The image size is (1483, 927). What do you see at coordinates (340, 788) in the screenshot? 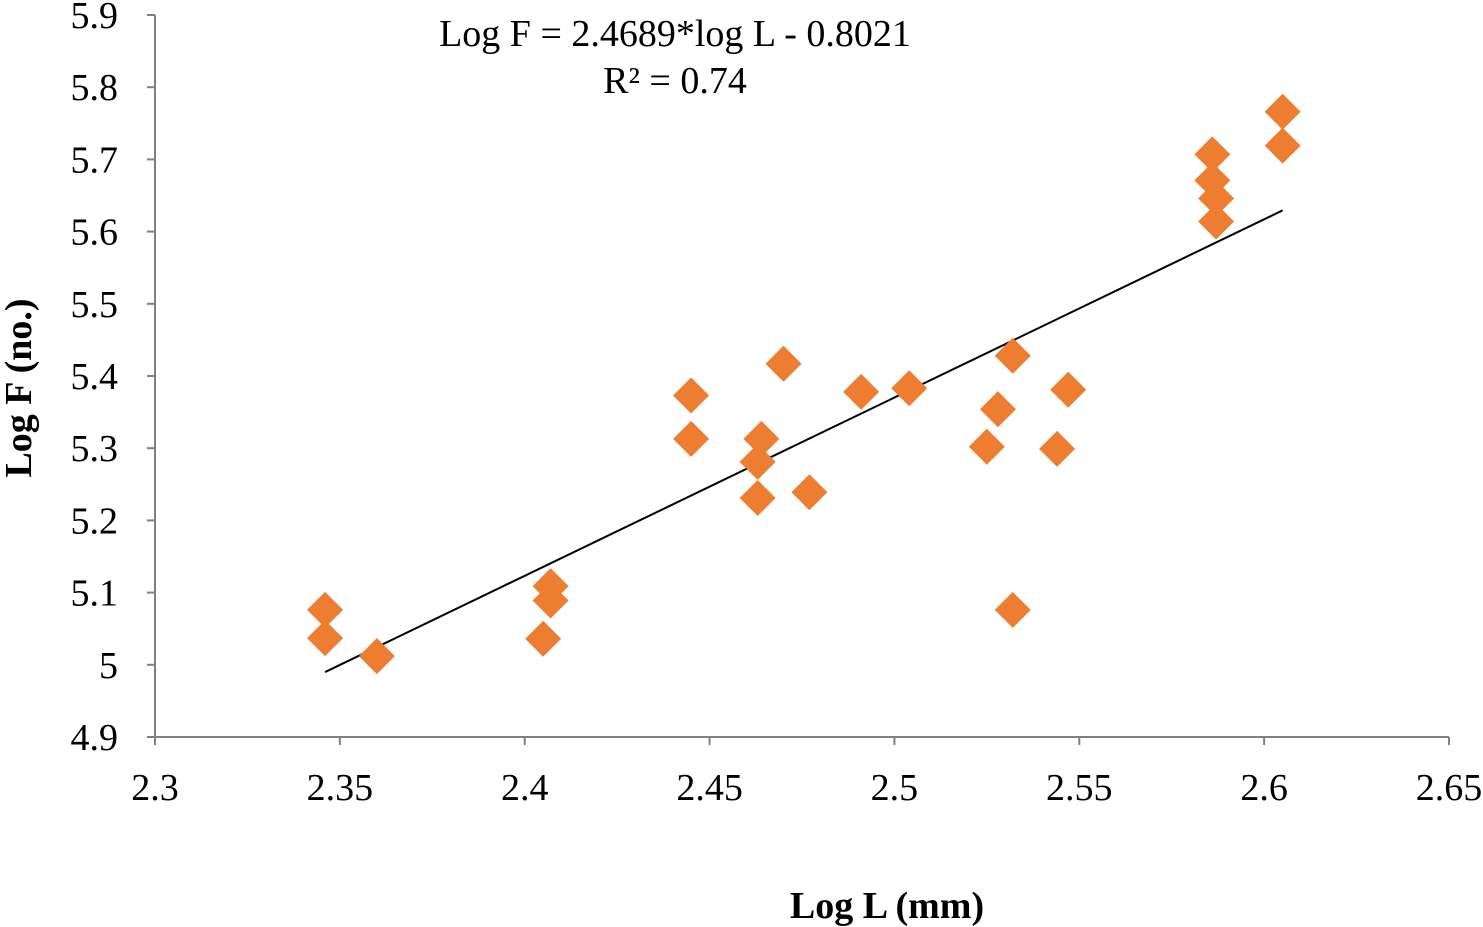
I see `x-tick-label: 2.35` at bounding box center [340, 788].